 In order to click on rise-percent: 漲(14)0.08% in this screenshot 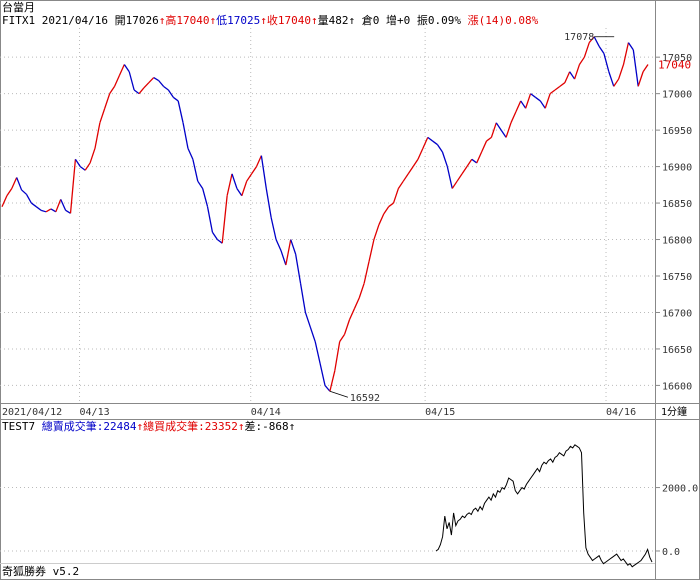, I will do `click(503, 20)`.